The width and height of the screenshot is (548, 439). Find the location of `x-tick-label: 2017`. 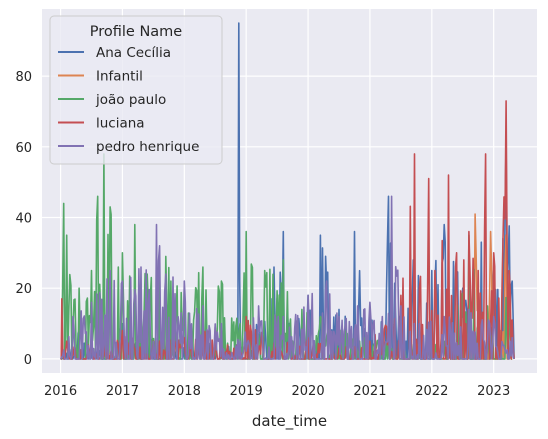

x-tick-label: 2017 is located at coordinates (122, 391).